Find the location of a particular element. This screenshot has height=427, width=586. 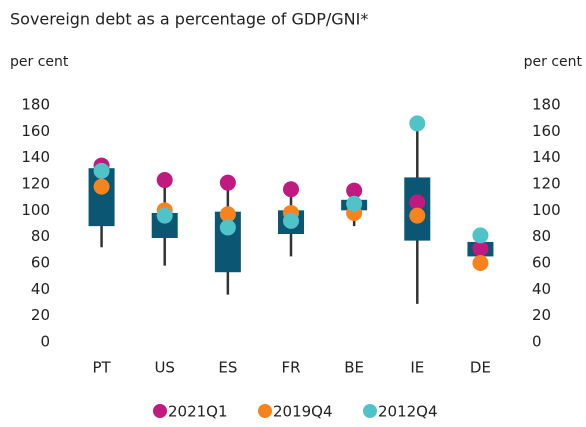

y-tick-label: 20 is located at coordinates (40, 315).